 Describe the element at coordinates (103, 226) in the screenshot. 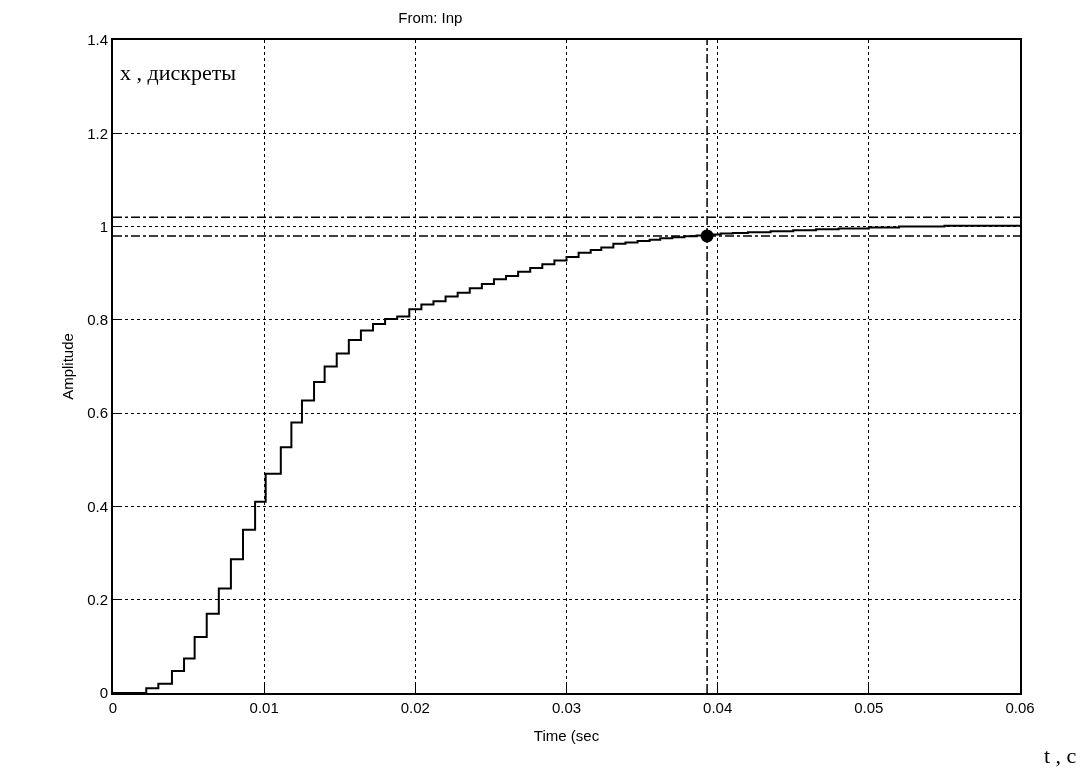

I see `y-tick-label: 1` at that location.